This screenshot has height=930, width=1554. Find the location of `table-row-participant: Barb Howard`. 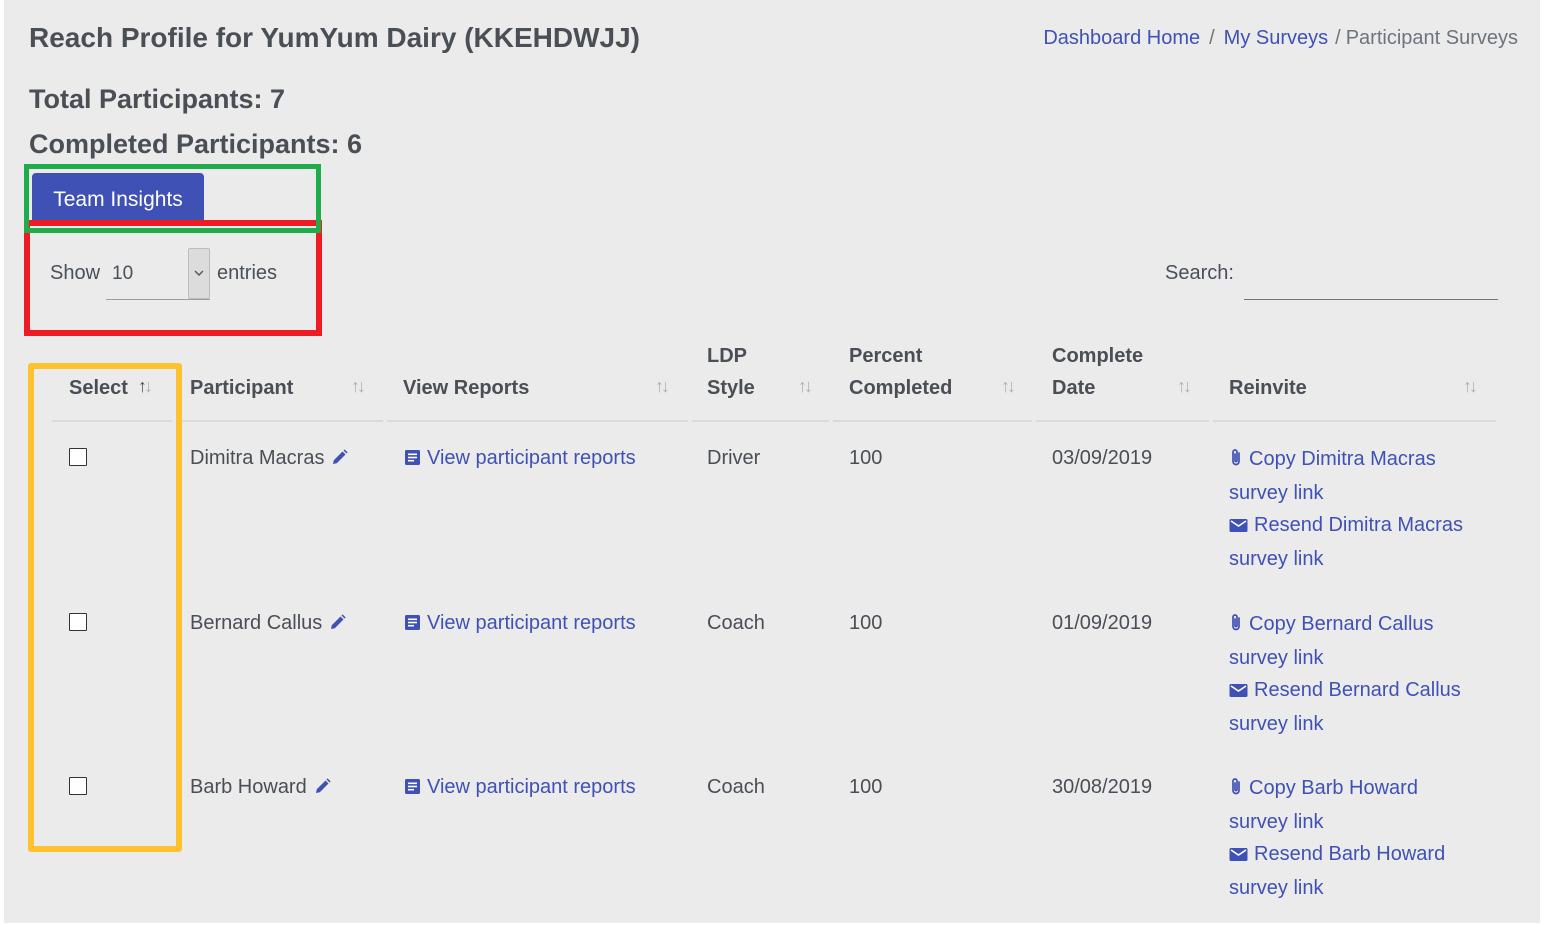

table-row-participant: Barb Howard is located at coordinates (260, 788).